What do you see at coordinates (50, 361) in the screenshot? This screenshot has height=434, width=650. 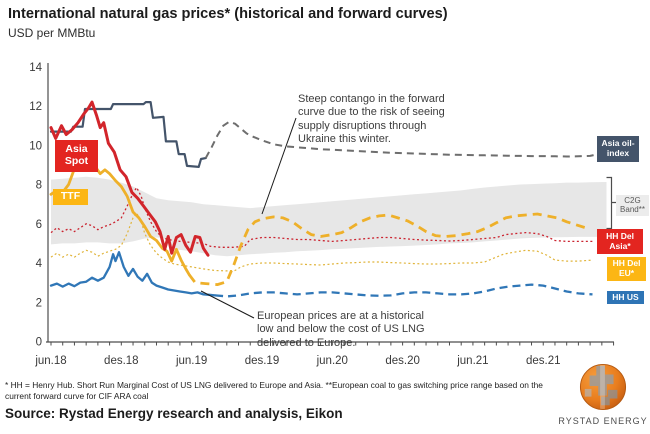 I see `svg-text: jun.18` at bounding box center [50, 361].